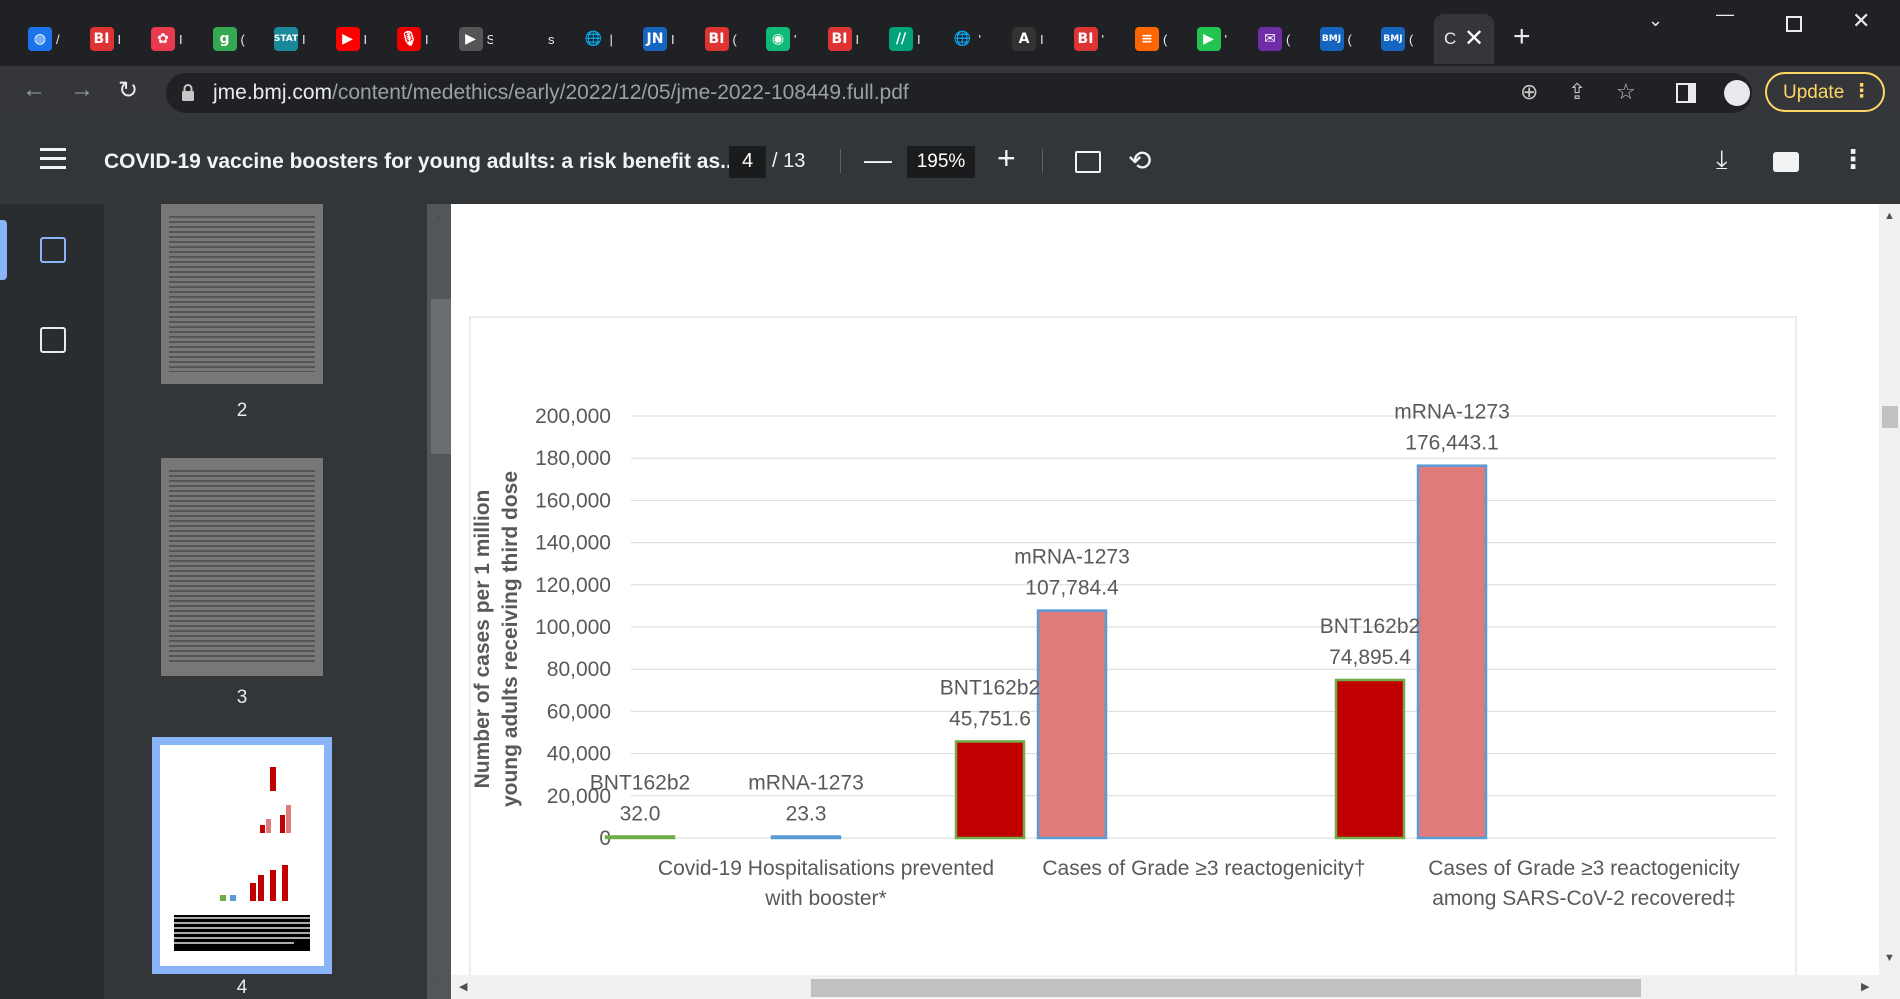  I want to click on data-label-series-name: mRNA-1273, so click(806, 783).